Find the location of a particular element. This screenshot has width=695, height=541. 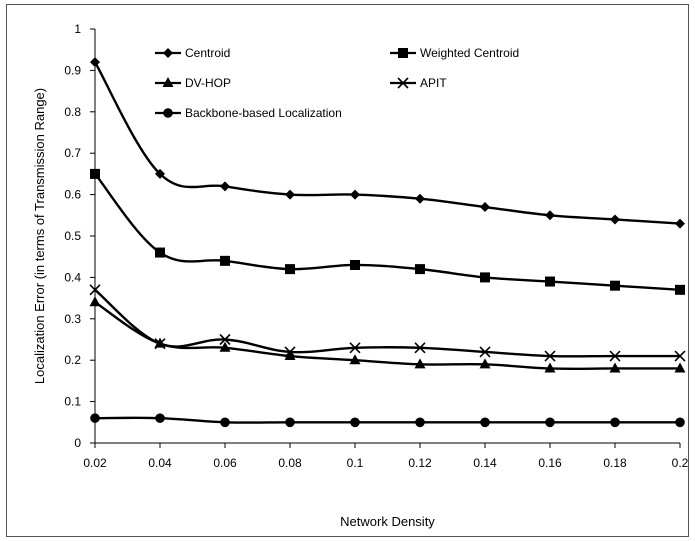

y-tick-label: 0.2 is located at coordinates (72, 360).